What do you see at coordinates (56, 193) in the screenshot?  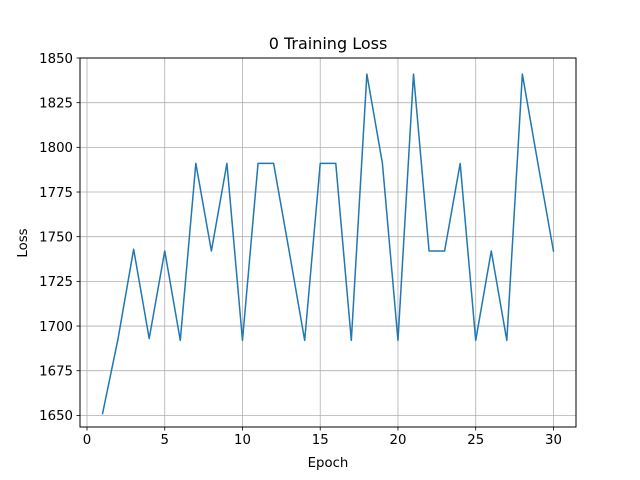 I see `y-tick-label: 1775` at bounding box center [56, 193].